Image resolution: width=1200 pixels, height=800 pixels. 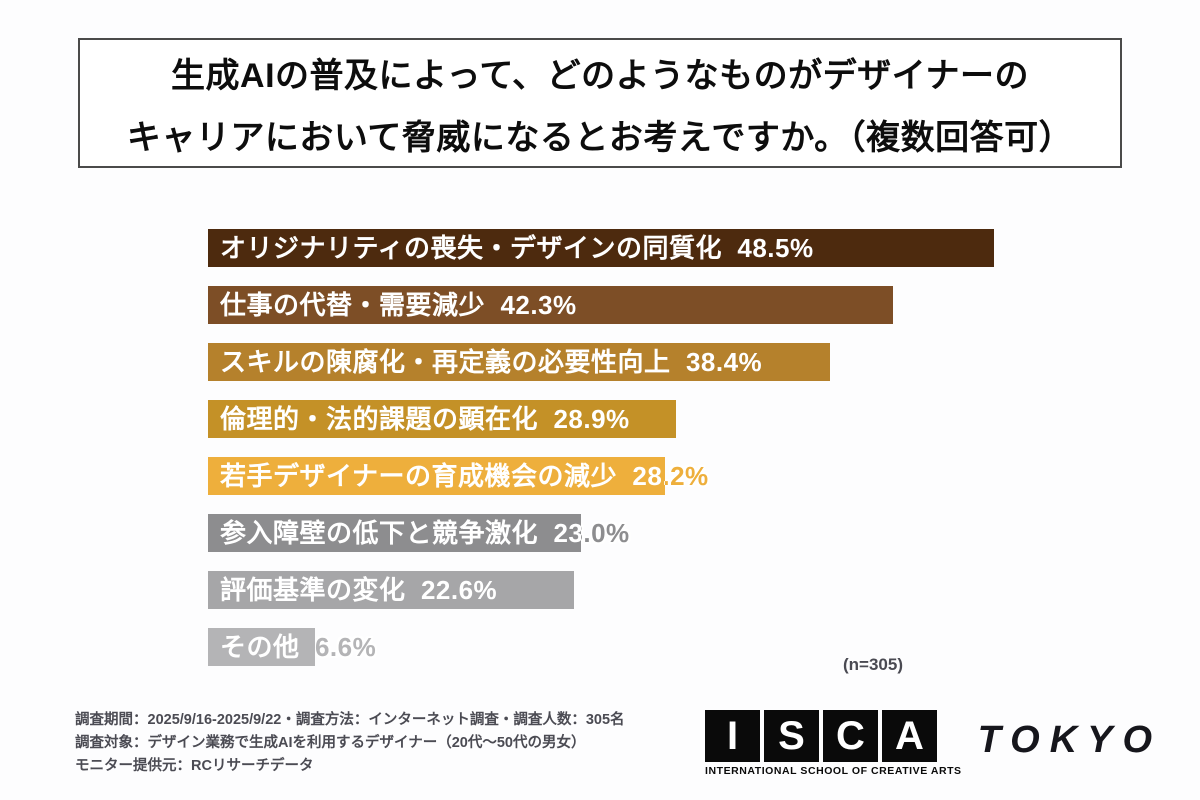 What do you see at coordinates (491, 362) in the screenshot?
I see `bar-label: スキルの陳腐化・再定義の必要性向上 38.4%` at bounding box center [491, 362].